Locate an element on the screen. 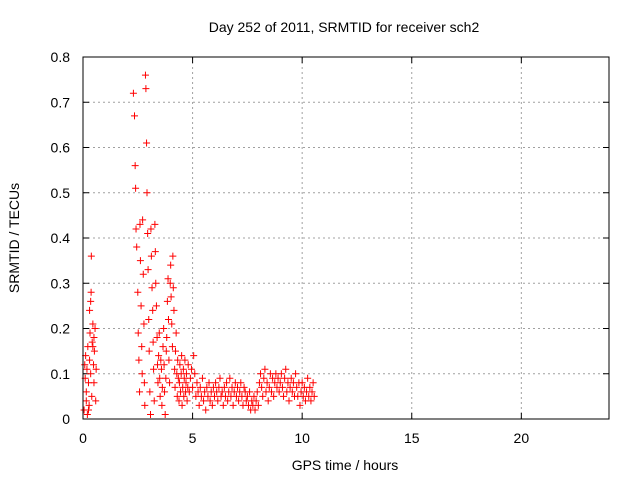 The image size is (640, 480). y-tick-label: 0.3 is located at coordinates (61, 283).